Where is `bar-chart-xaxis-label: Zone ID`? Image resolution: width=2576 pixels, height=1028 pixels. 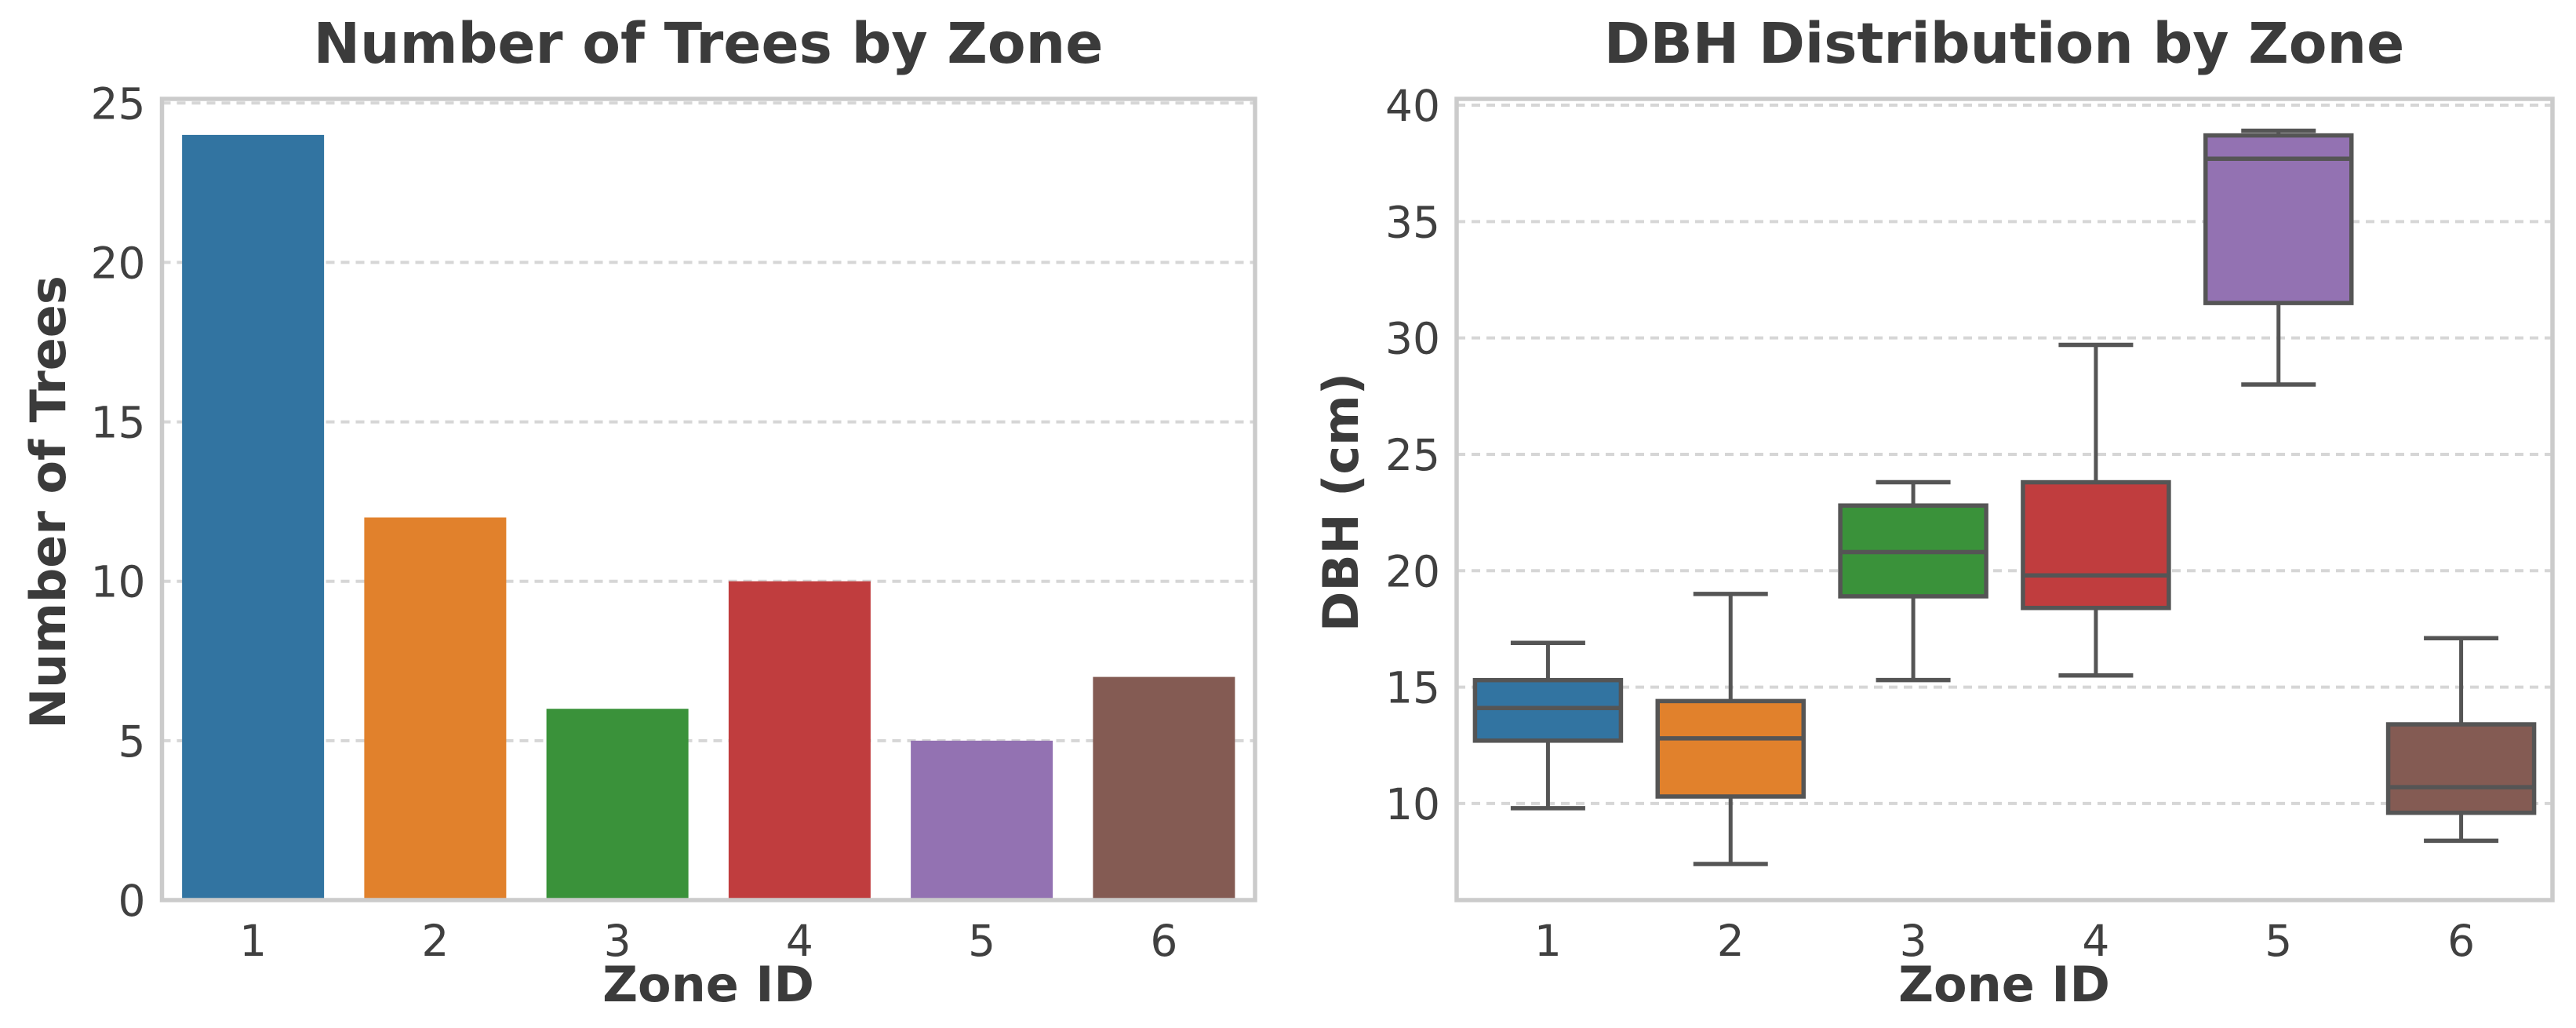
bar-chart-xaxis-label: Zone ID is located at coordinates (708, 984).